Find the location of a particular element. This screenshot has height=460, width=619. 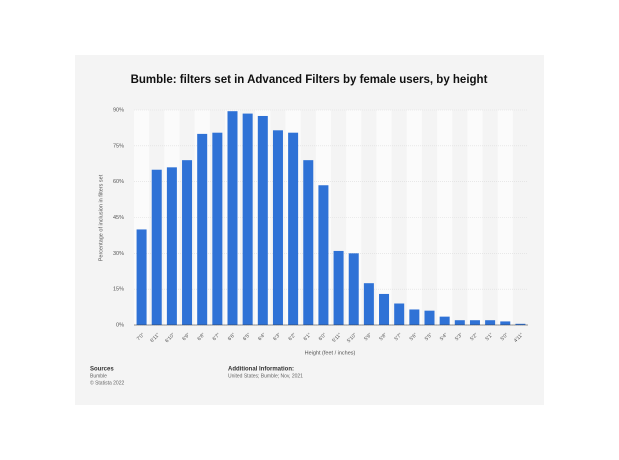

x-tick-label: 4'11" is located at coordinates (519, 338).